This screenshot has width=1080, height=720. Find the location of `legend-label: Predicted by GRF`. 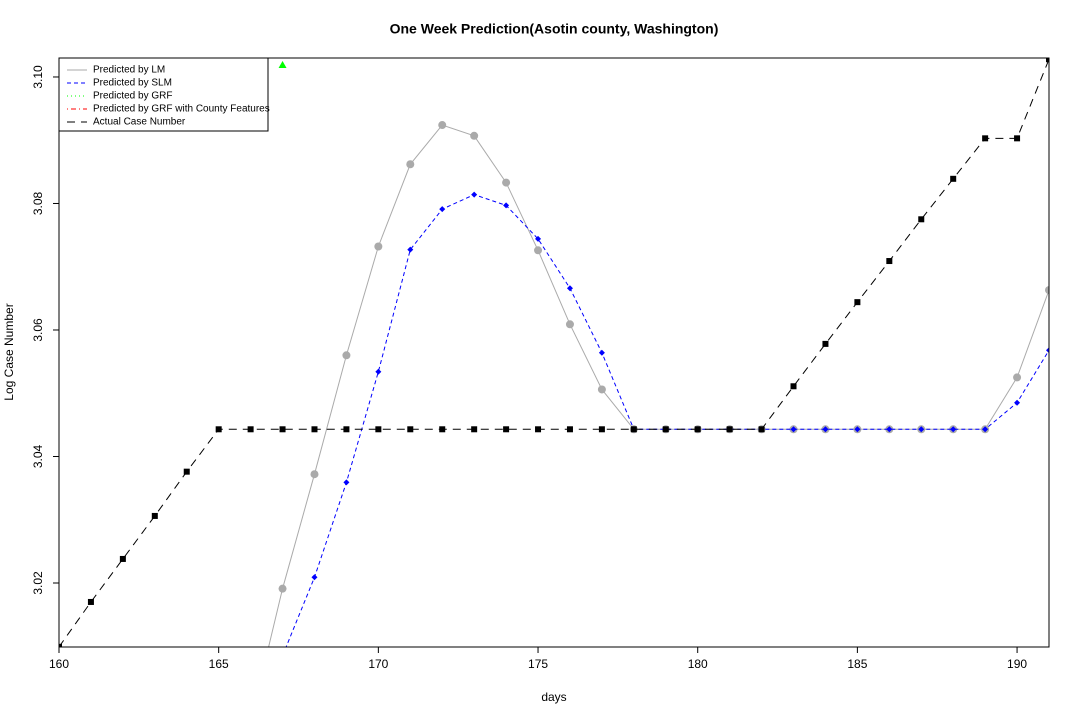

legend-label: Predicted by GRF is located at coordinates (132, 96).